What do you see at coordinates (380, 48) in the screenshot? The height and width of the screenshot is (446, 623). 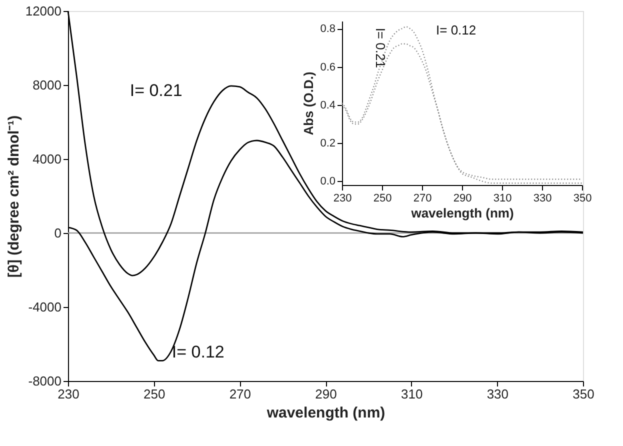 I see `text: I= 0.21` at bounding box center [380, 48].